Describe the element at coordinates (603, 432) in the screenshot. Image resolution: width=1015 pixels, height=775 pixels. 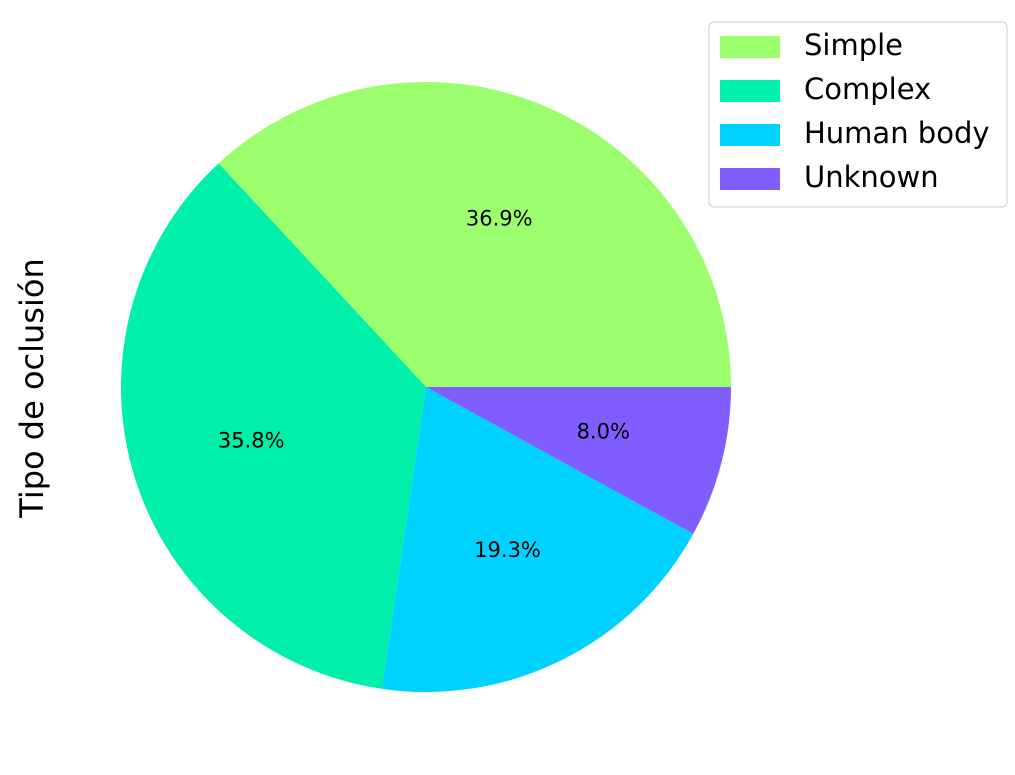
I see `percent-label: 8.0%` at that location.